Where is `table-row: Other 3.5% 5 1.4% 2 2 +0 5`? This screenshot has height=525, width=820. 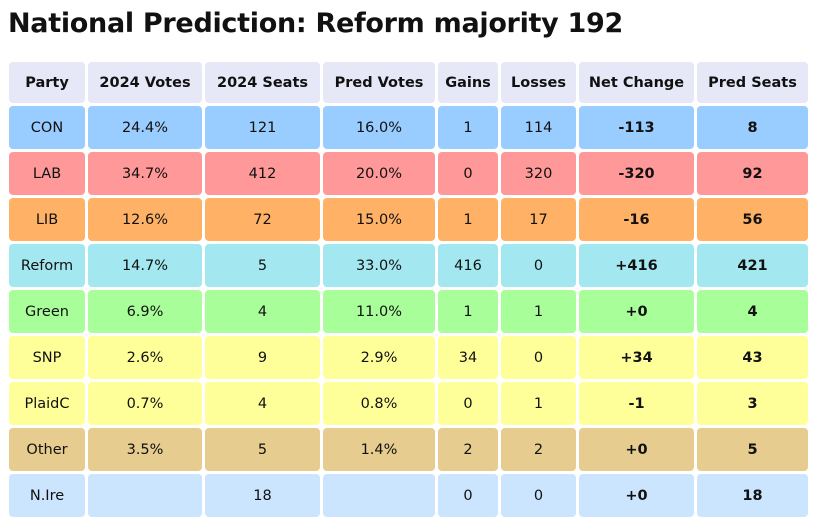 table-row: Other 3.5% 5 1.4% 2 2 +0 5 is located at coordinates (408, 449).